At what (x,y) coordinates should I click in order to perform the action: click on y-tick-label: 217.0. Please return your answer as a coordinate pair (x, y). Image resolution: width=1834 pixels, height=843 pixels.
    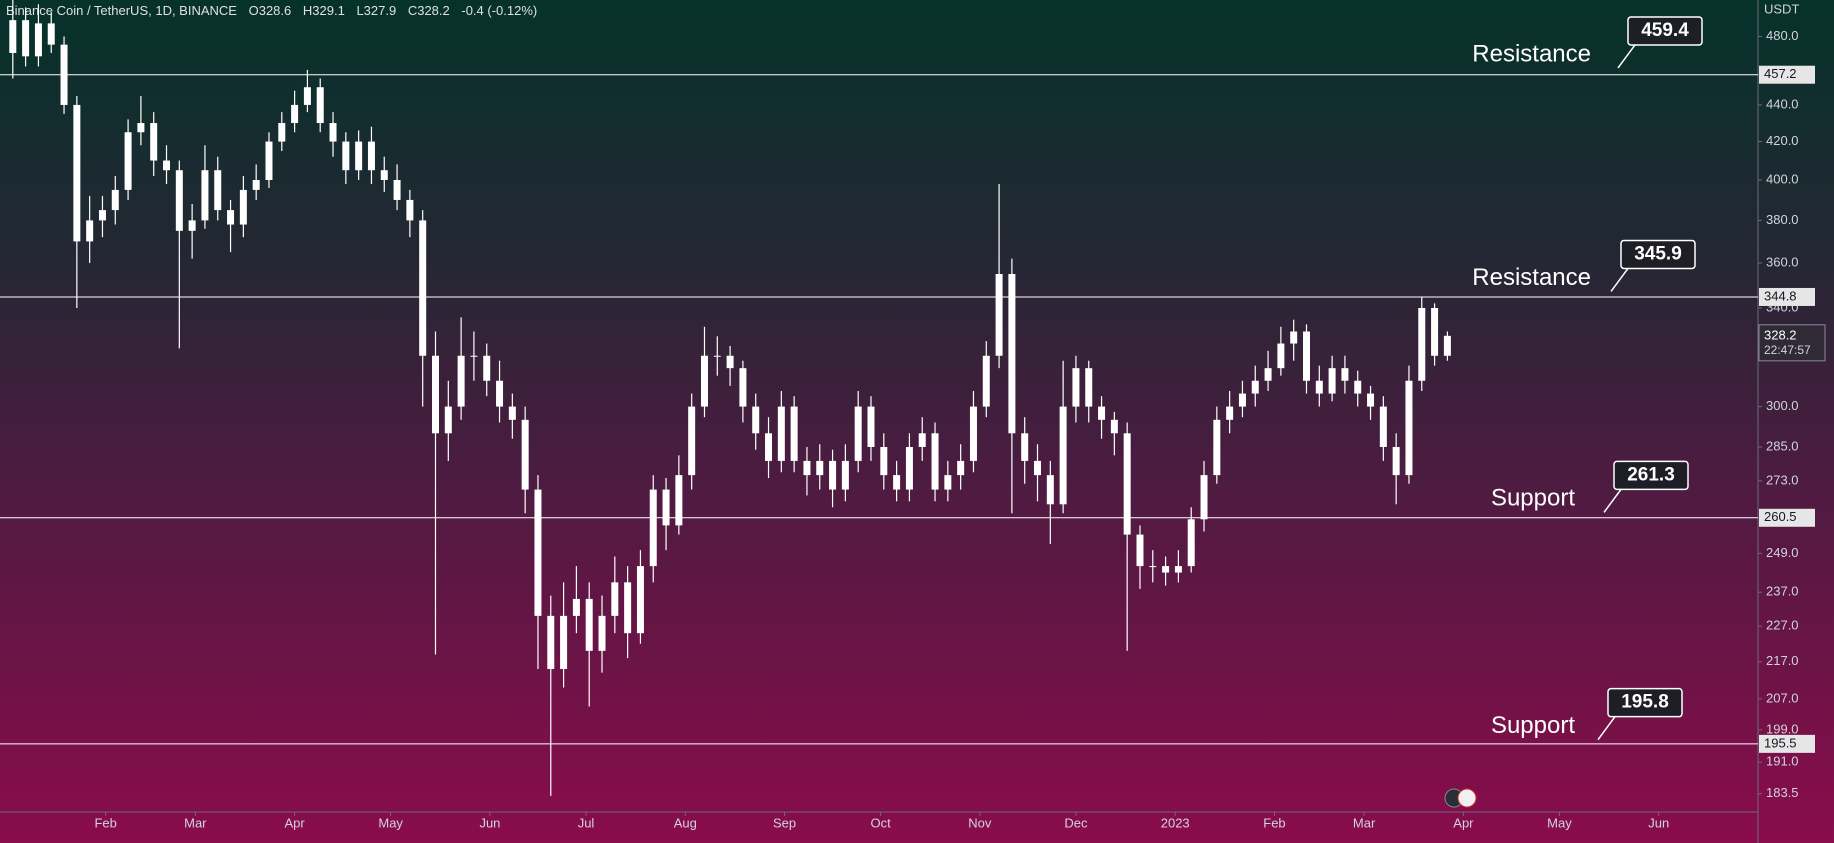
    Looking at the image, I should click on (1782, 660).